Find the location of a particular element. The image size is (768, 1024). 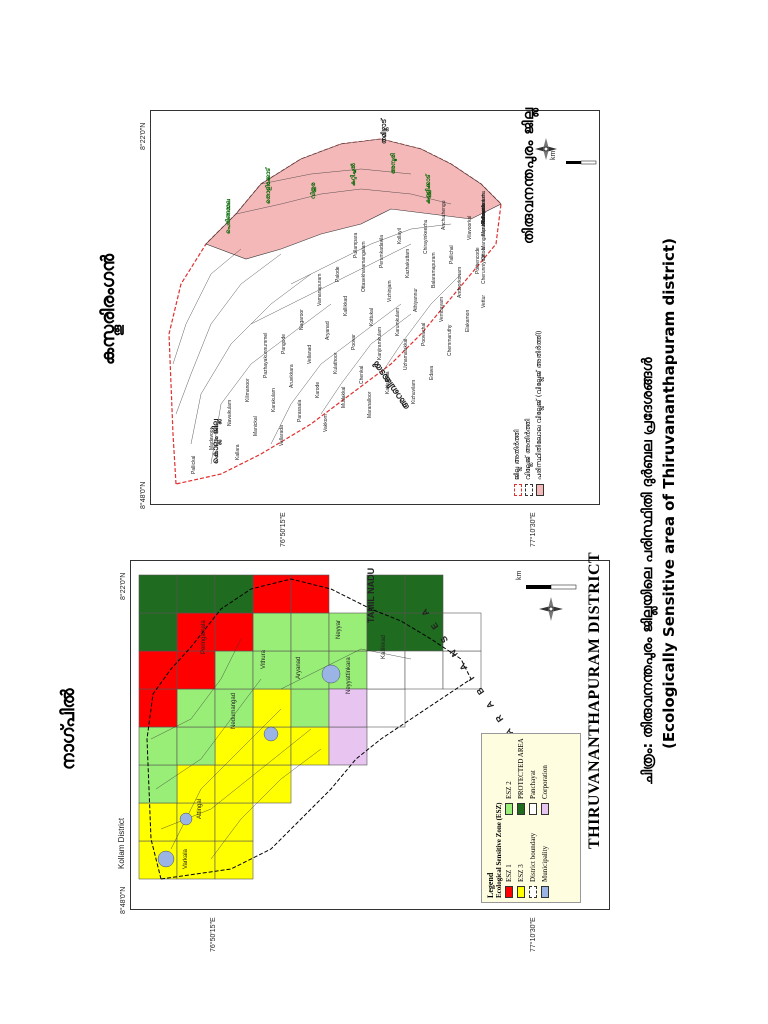

esz3-cells is located at coordinates (234, 784).